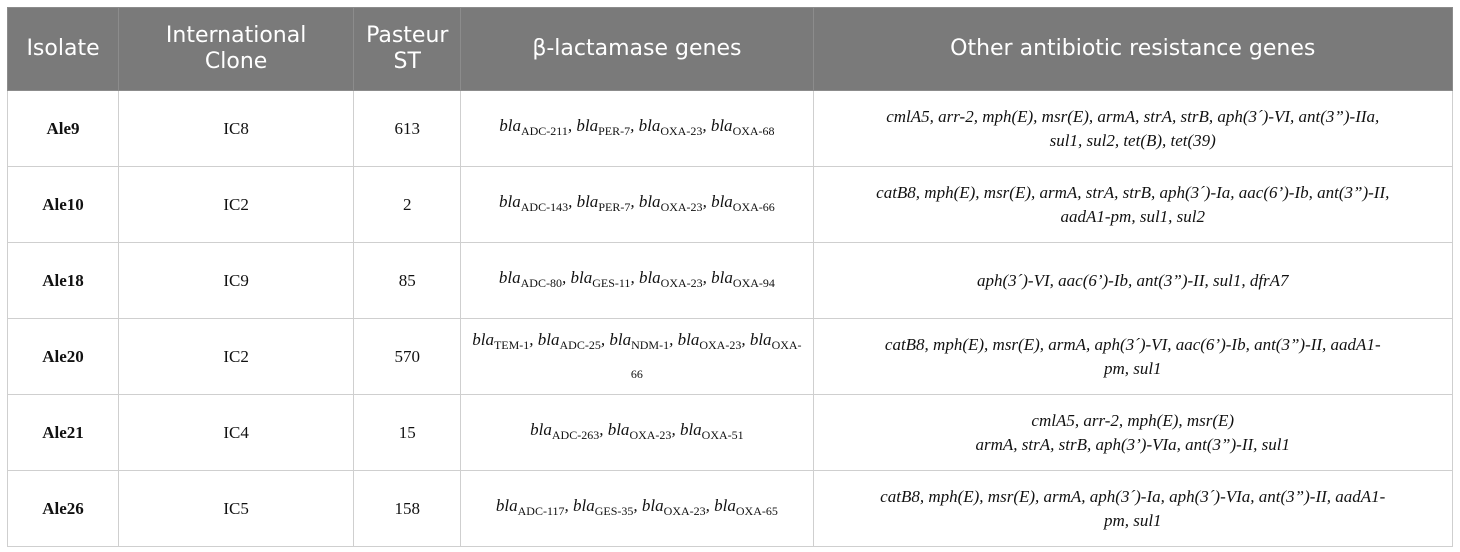  What do you see at coordinates (407, 128) in the screenshot?
I see `st-cell: 613` at bounding box center [407, 128].